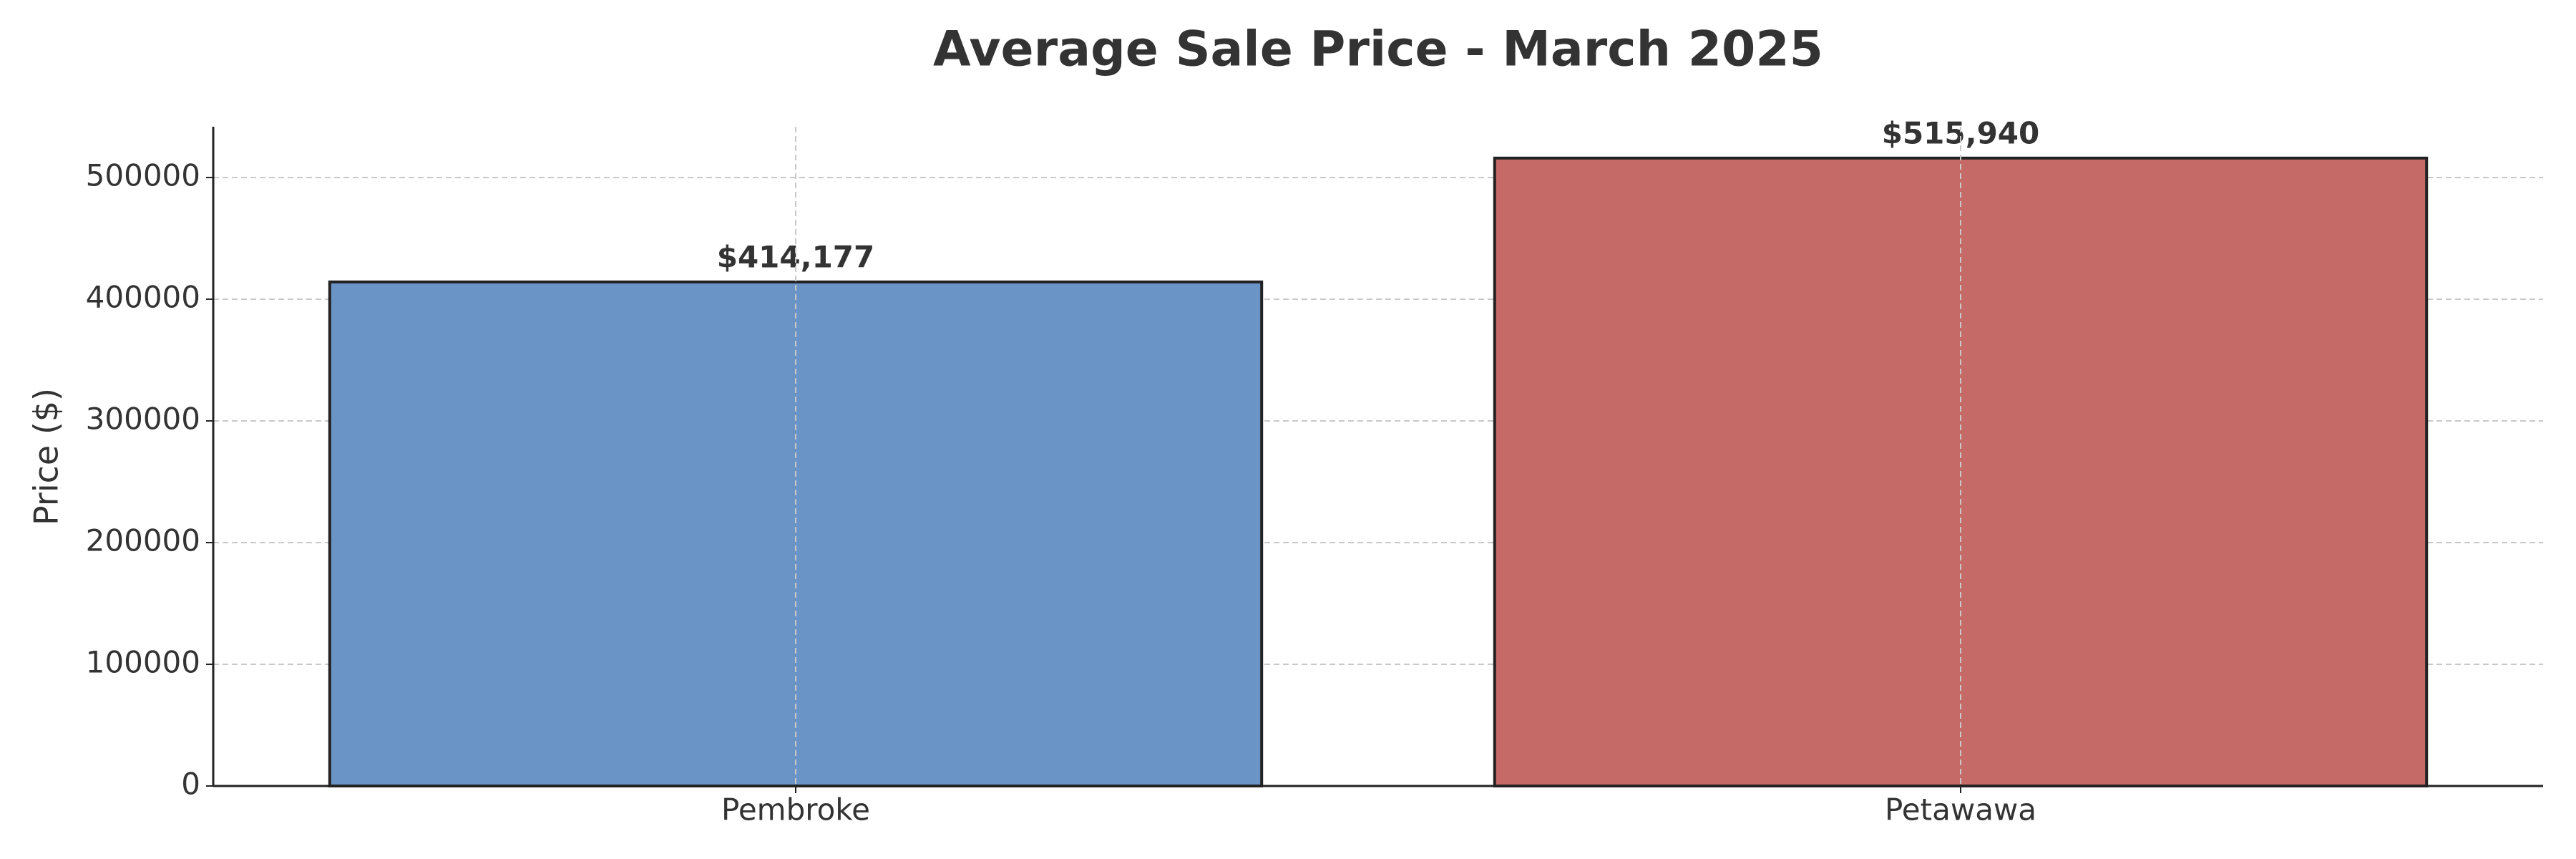  Describe the element at coordinates (190, 784) in the screenshot. I see `y-tick-label: 0` at that location.